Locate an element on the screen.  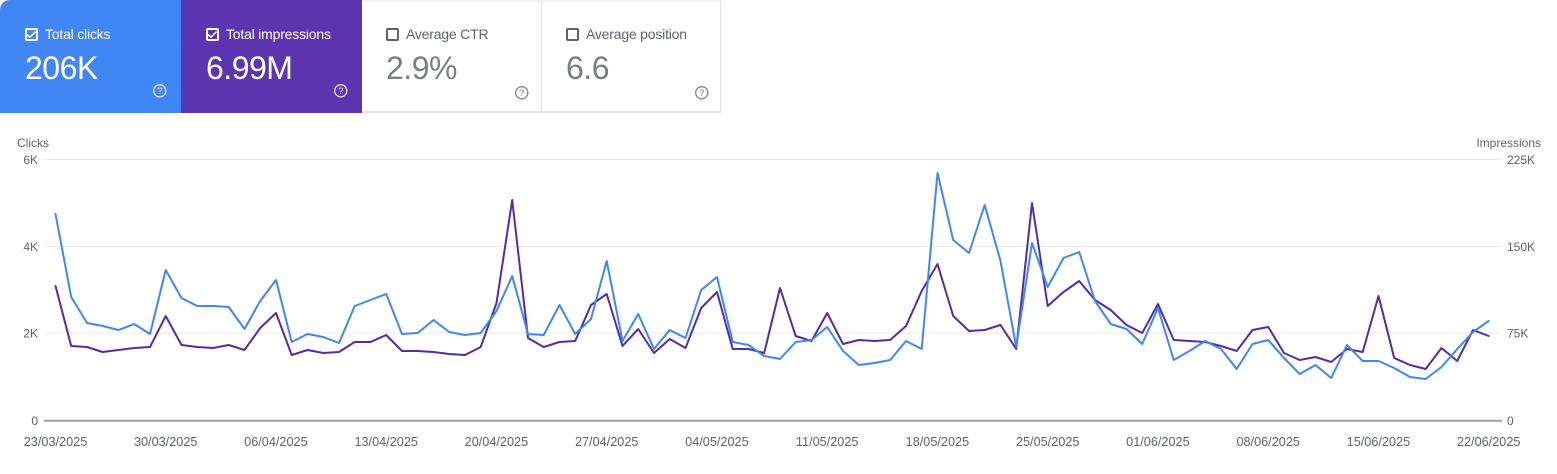
svg-text: 11/05/2025 is located at coordinates (827, 442).